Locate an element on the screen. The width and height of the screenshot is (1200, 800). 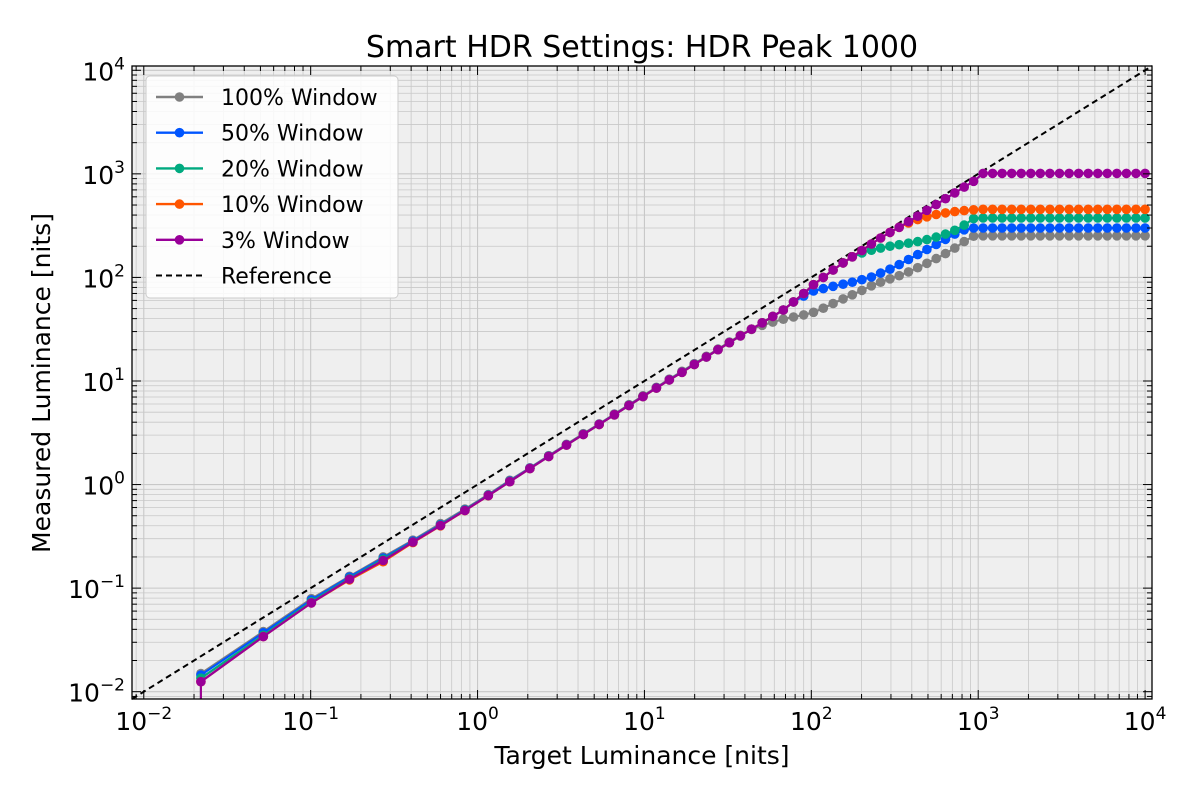
legend-label: Reference is located at coordinates (276, 277).